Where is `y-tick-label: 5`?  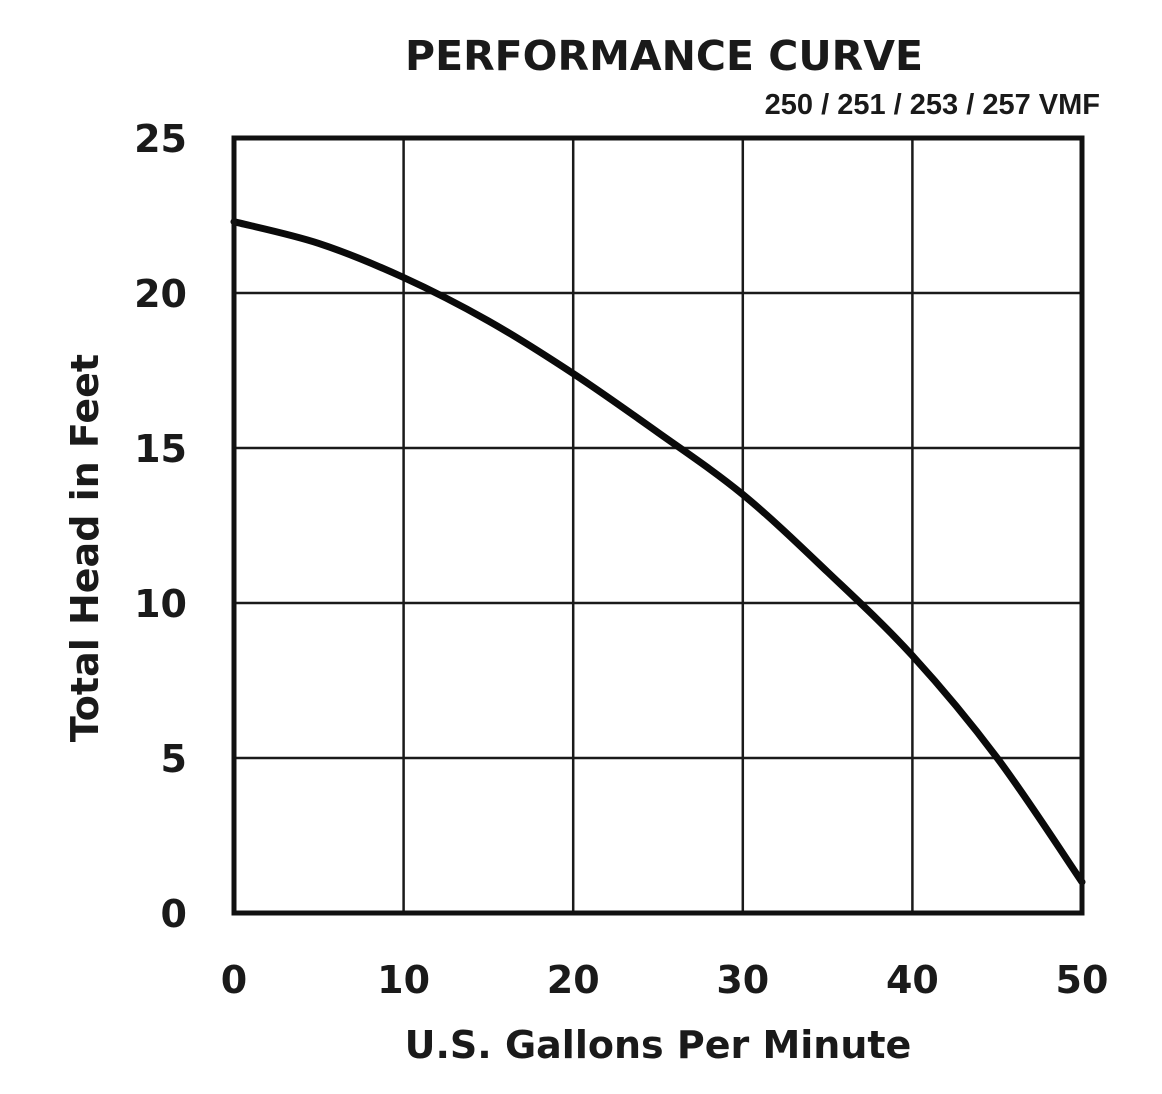
y-tick-label: 5 is located at coordinates (174, 759).